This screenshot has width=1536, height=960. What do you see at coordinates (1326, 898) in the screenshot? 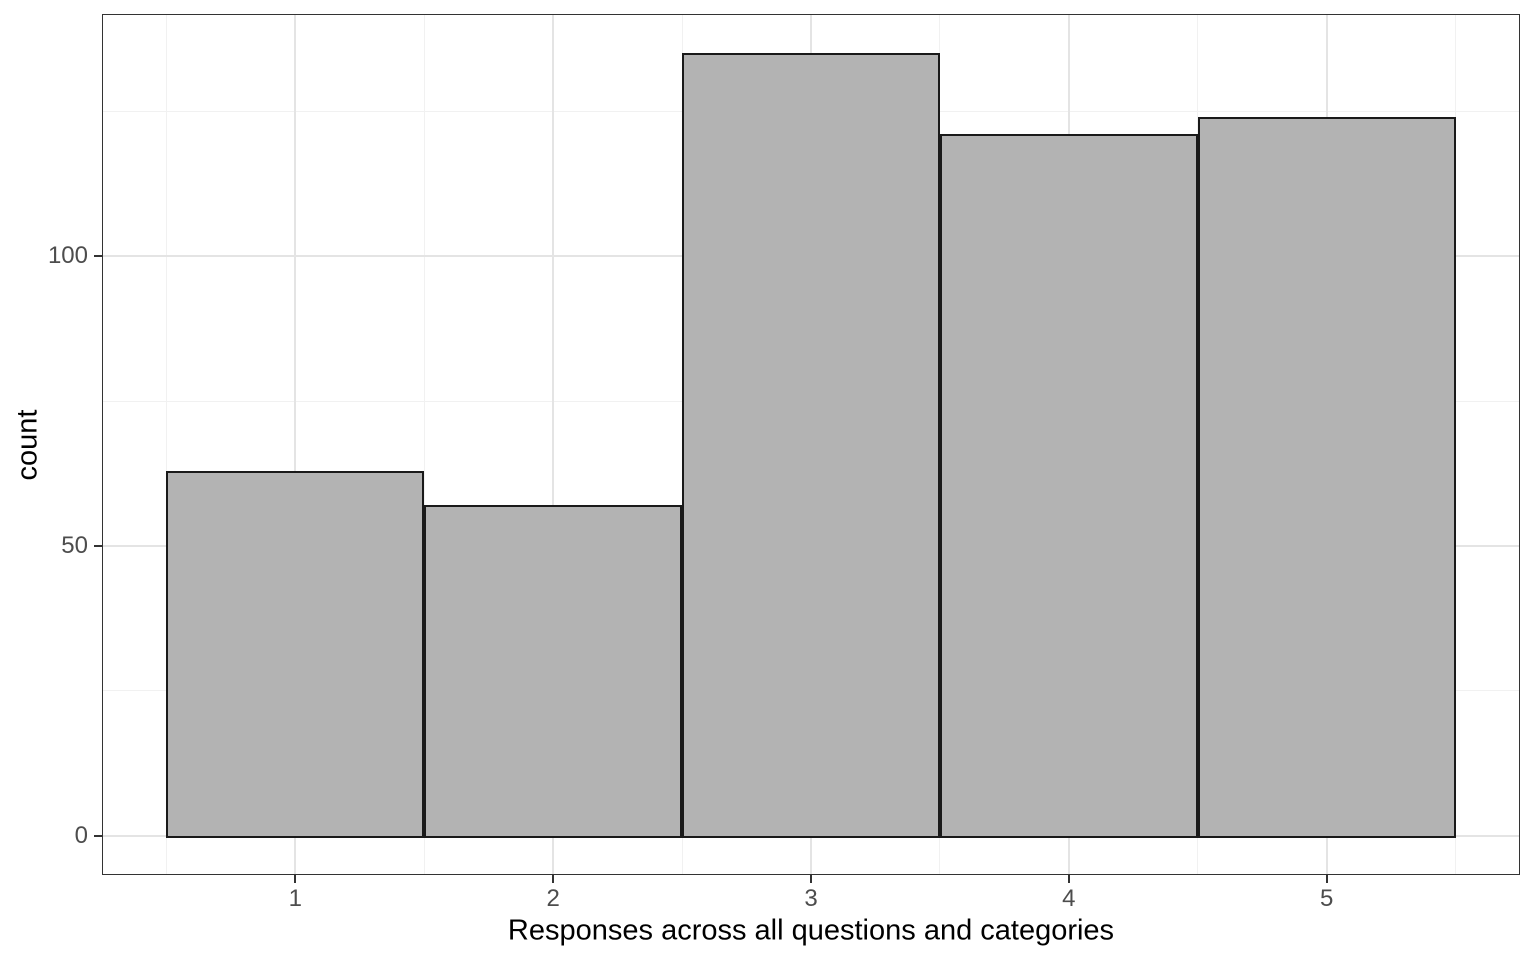
I see `x-tick-label: 5` at bounding box center [1326, 898].